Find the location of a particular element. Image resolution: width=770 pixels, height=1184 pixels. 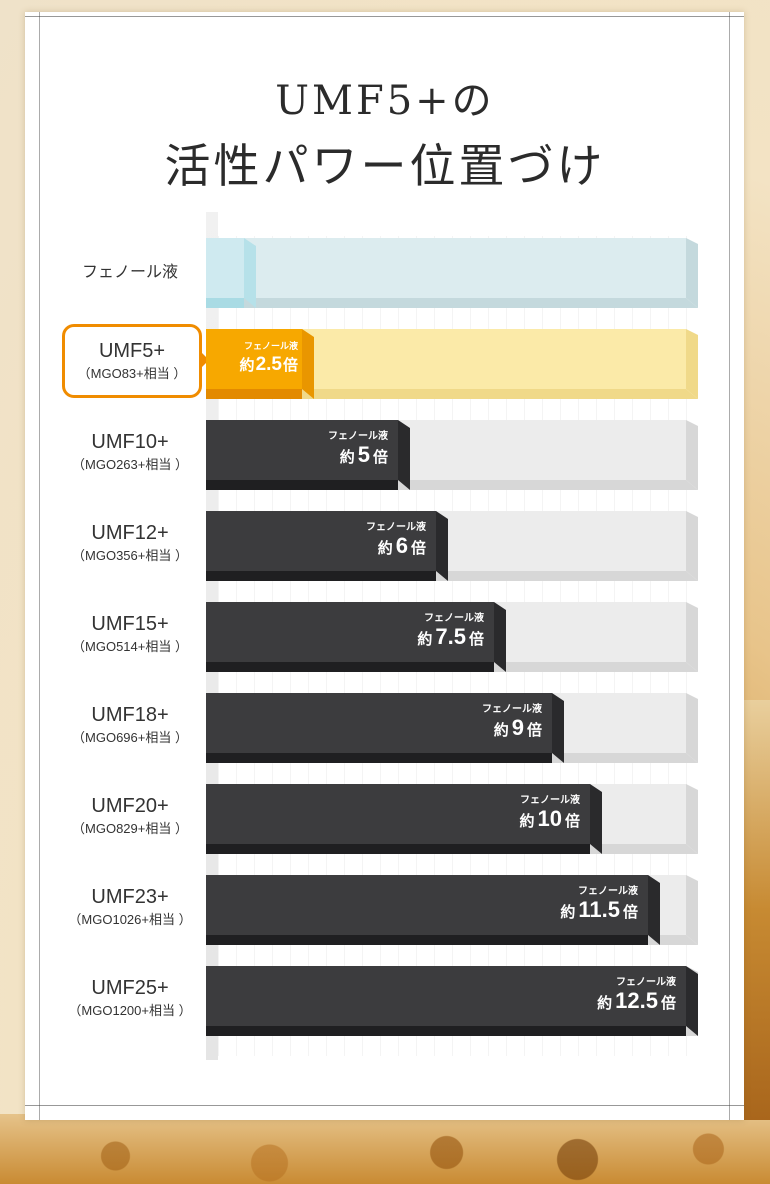

value-number: 12.5 is located at coordinates (636, 1000).